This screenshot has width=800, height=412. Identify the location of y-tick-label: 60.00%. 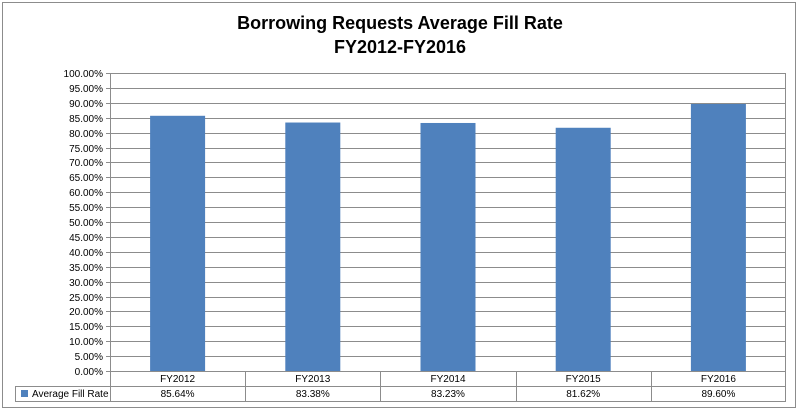
(86, 193).